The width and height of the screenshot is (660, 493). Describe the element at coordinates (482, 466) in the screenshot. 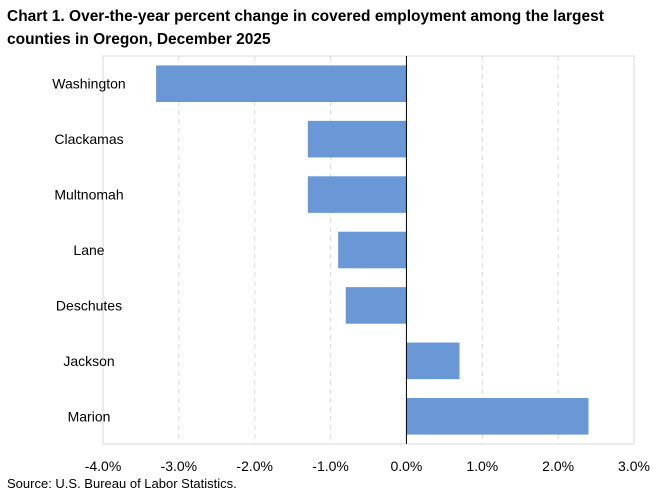

I see `x-tick-label: 1.0%` at that location.